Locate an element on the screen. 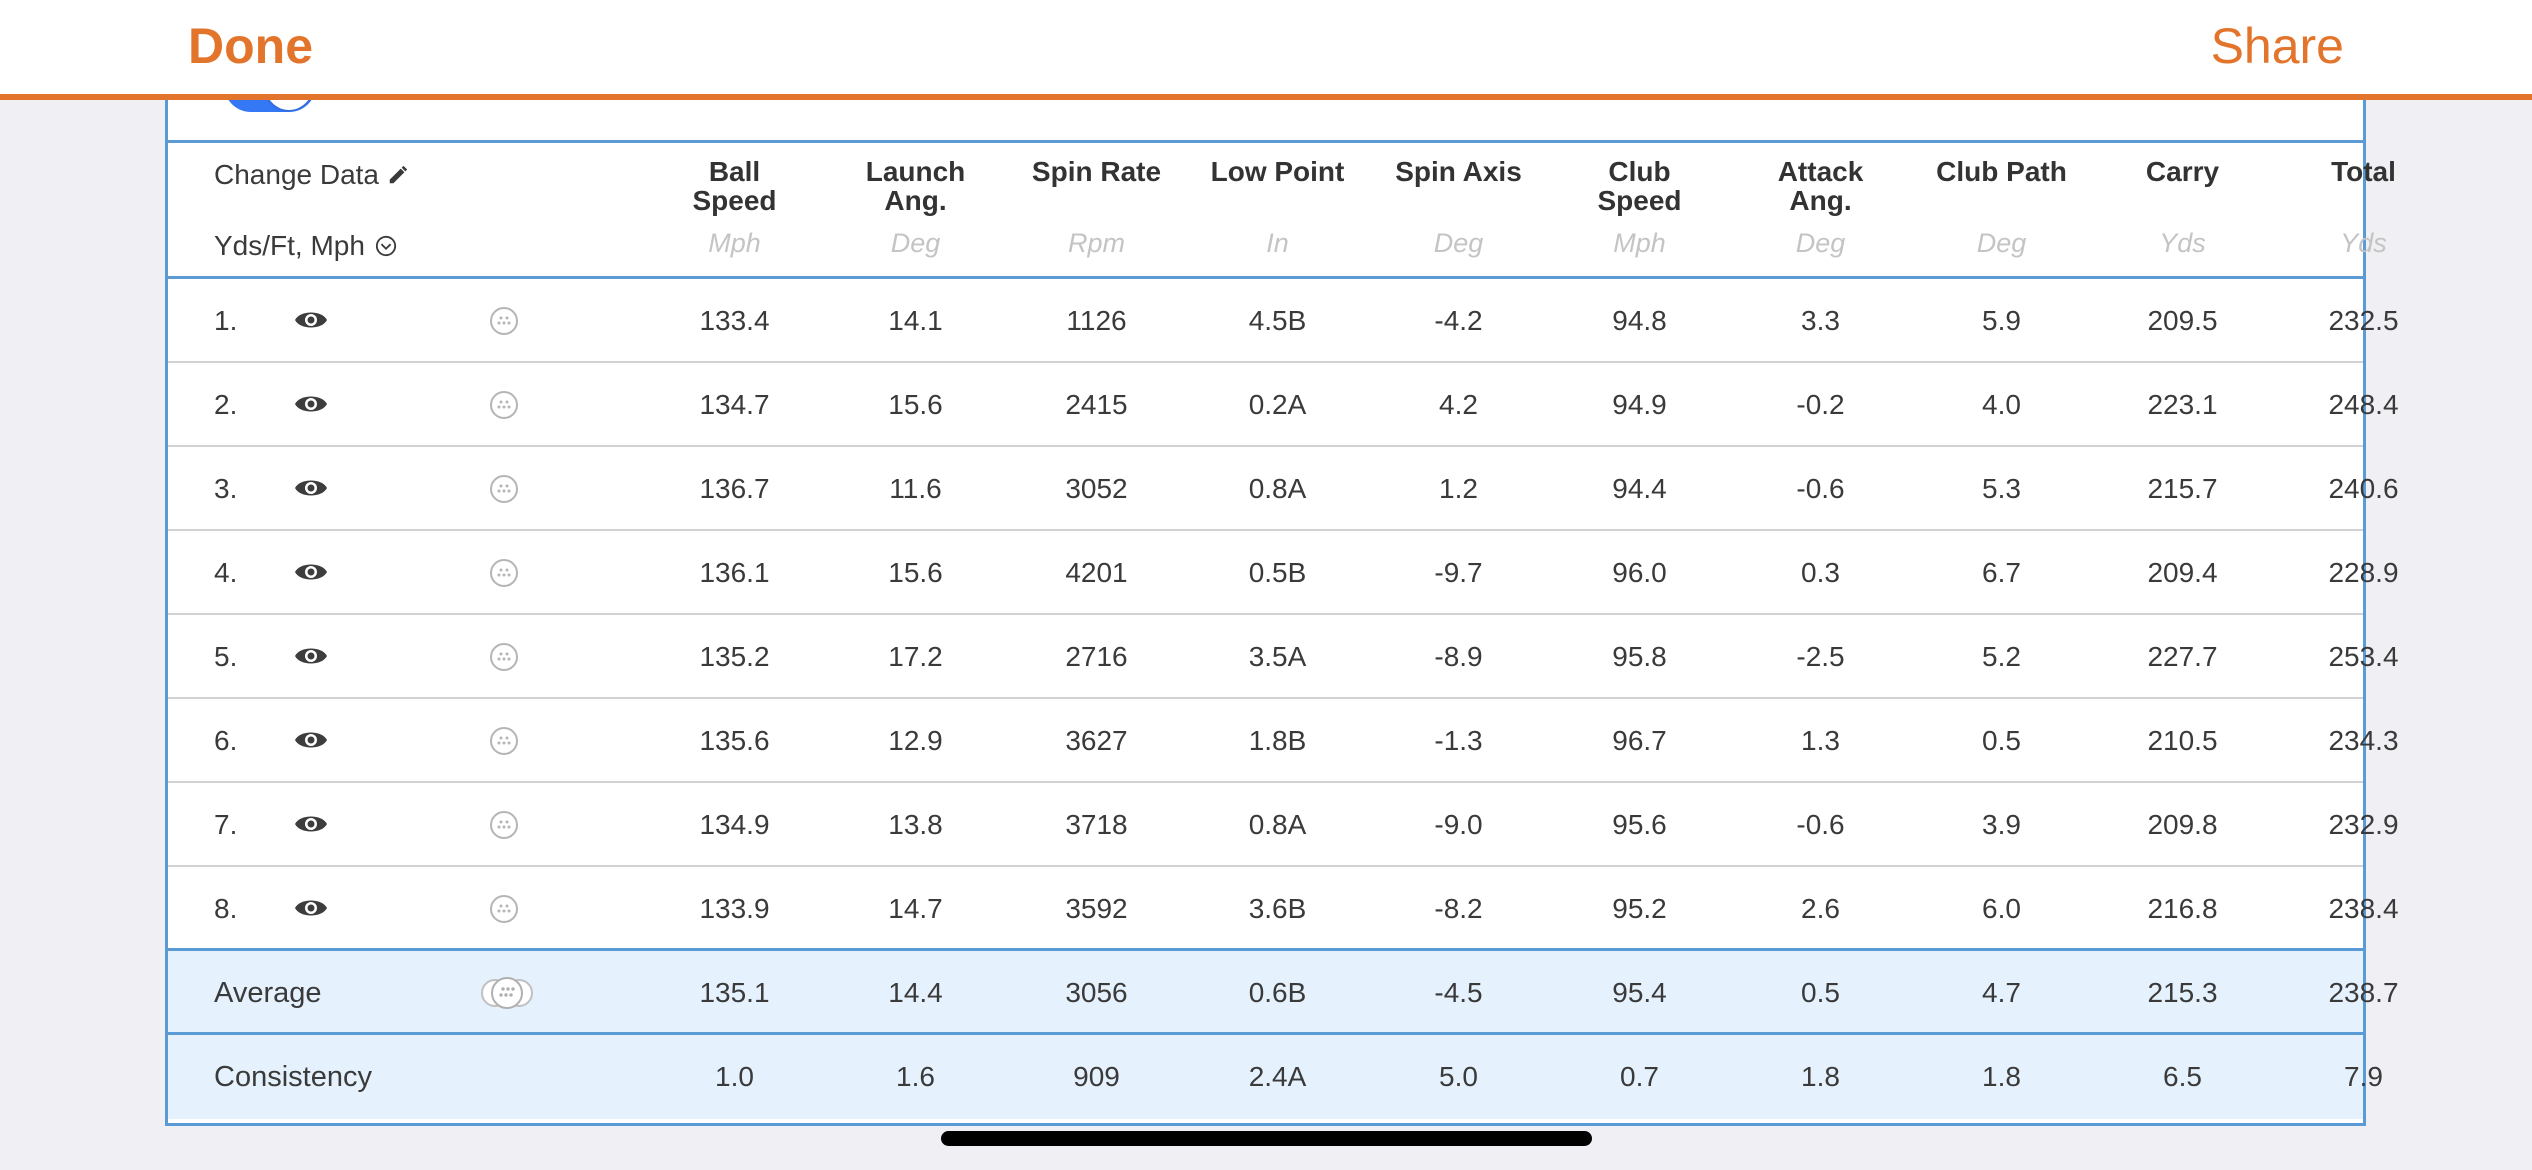  cell-spin-axis: 1.2 is located at coordinates (1458, 488).